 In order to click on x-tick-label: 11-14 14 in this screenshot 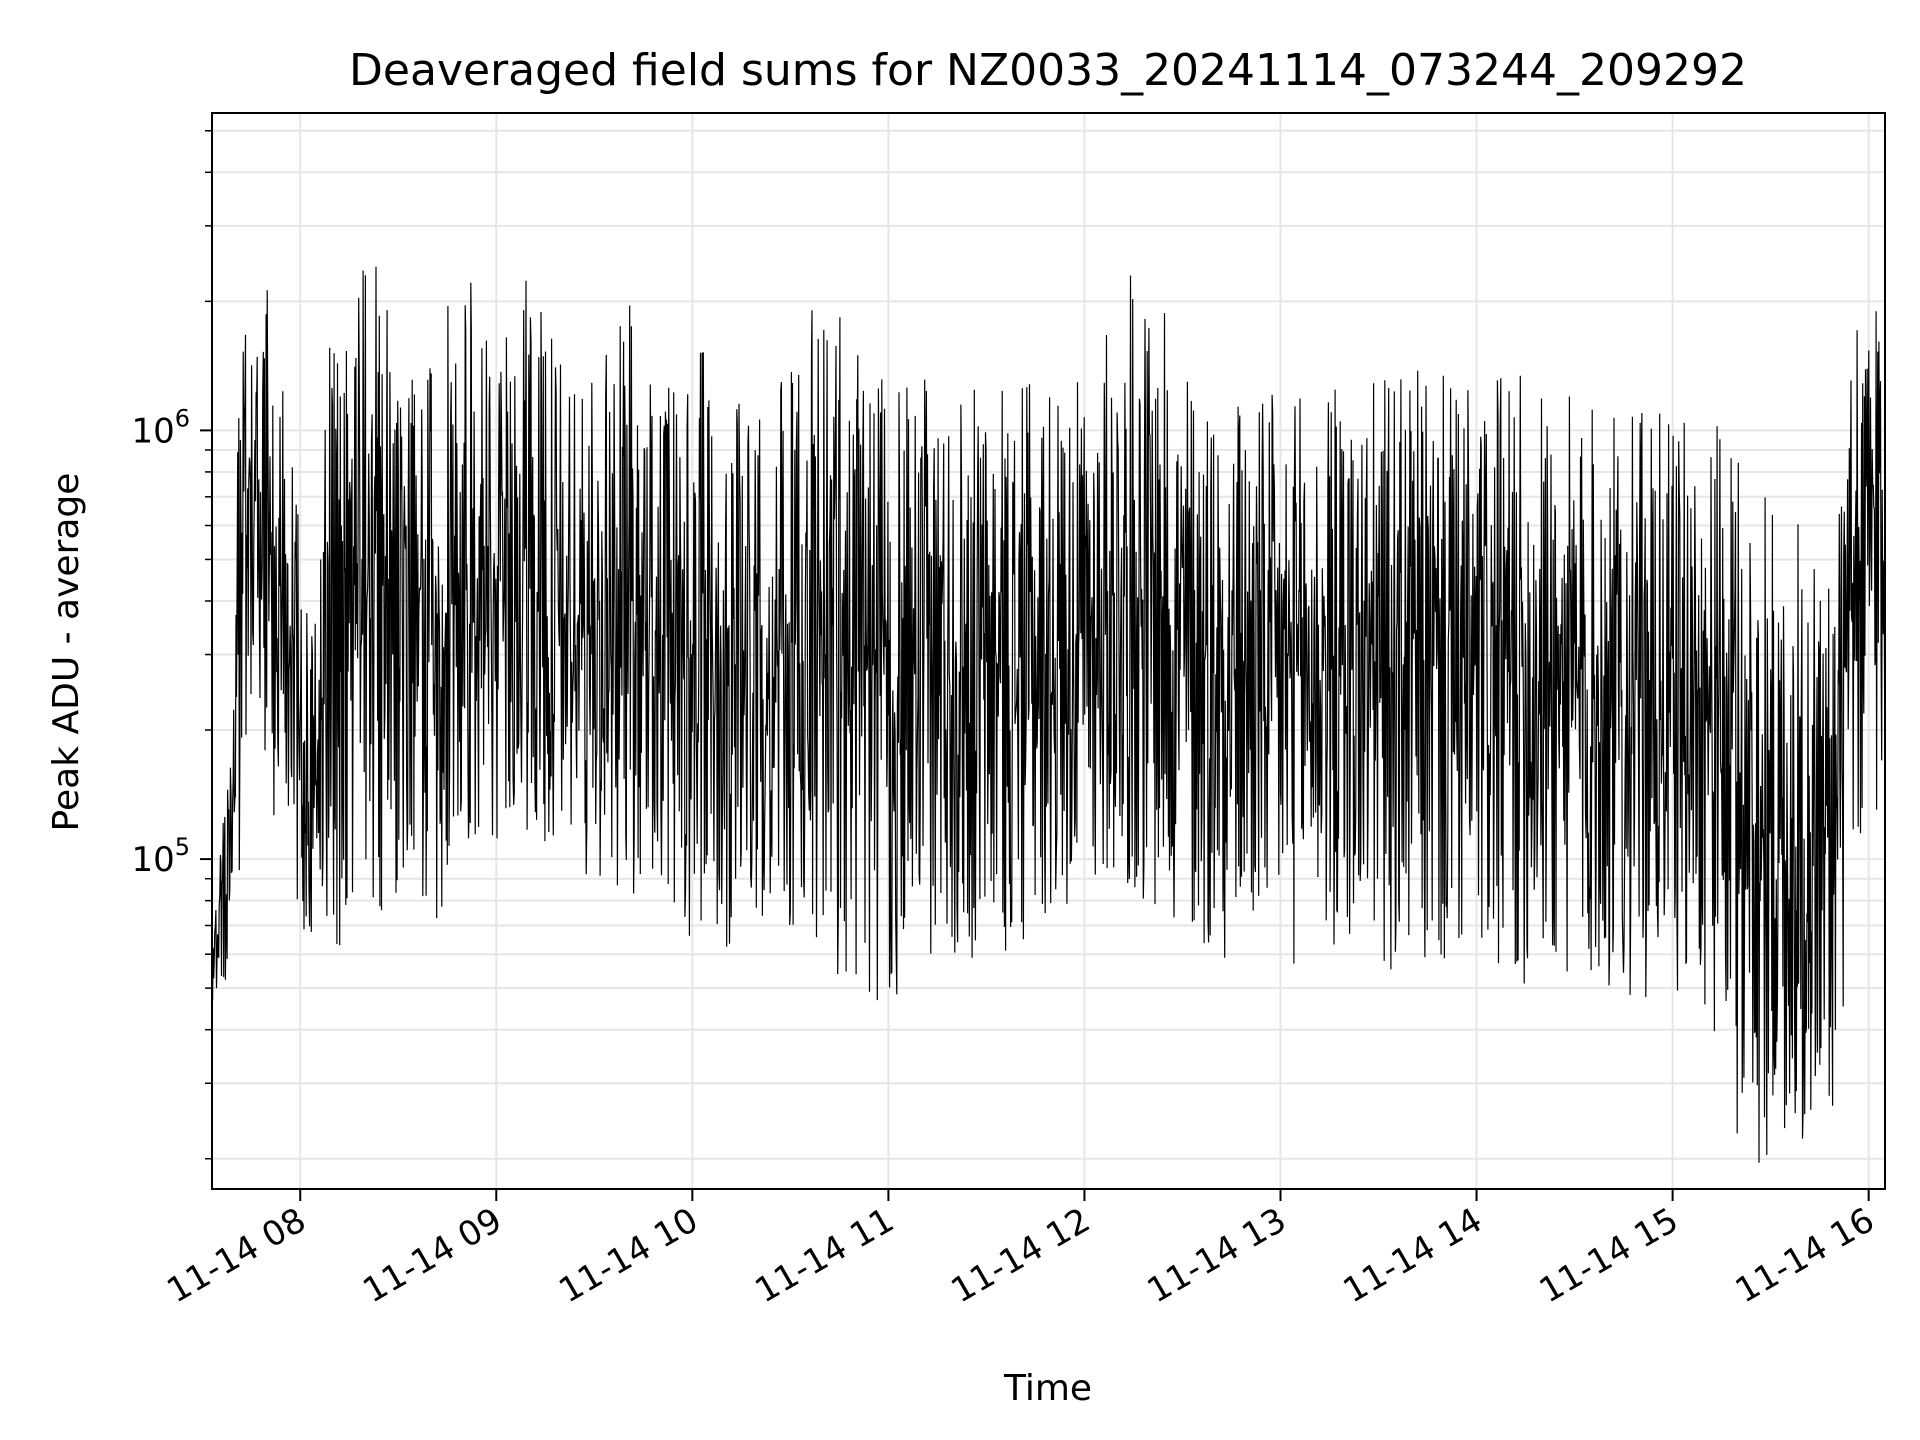, I will do `click(1413, 1255)`.